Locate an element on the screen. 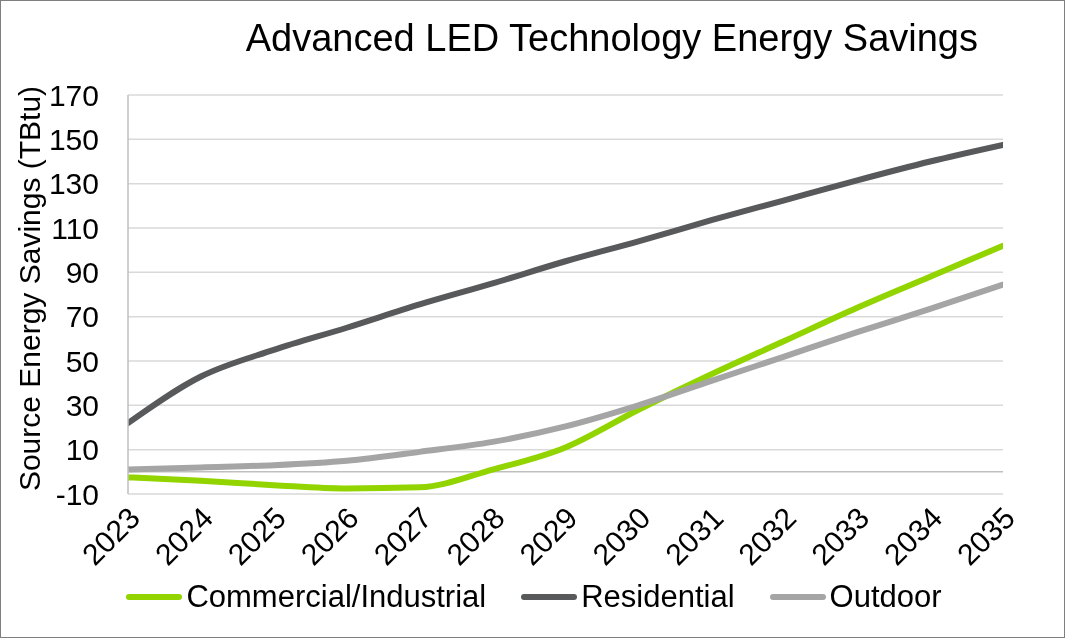 This screenshot has height=638, width=1065. legend-label: Outdoor is located at coordinates (885, 597).